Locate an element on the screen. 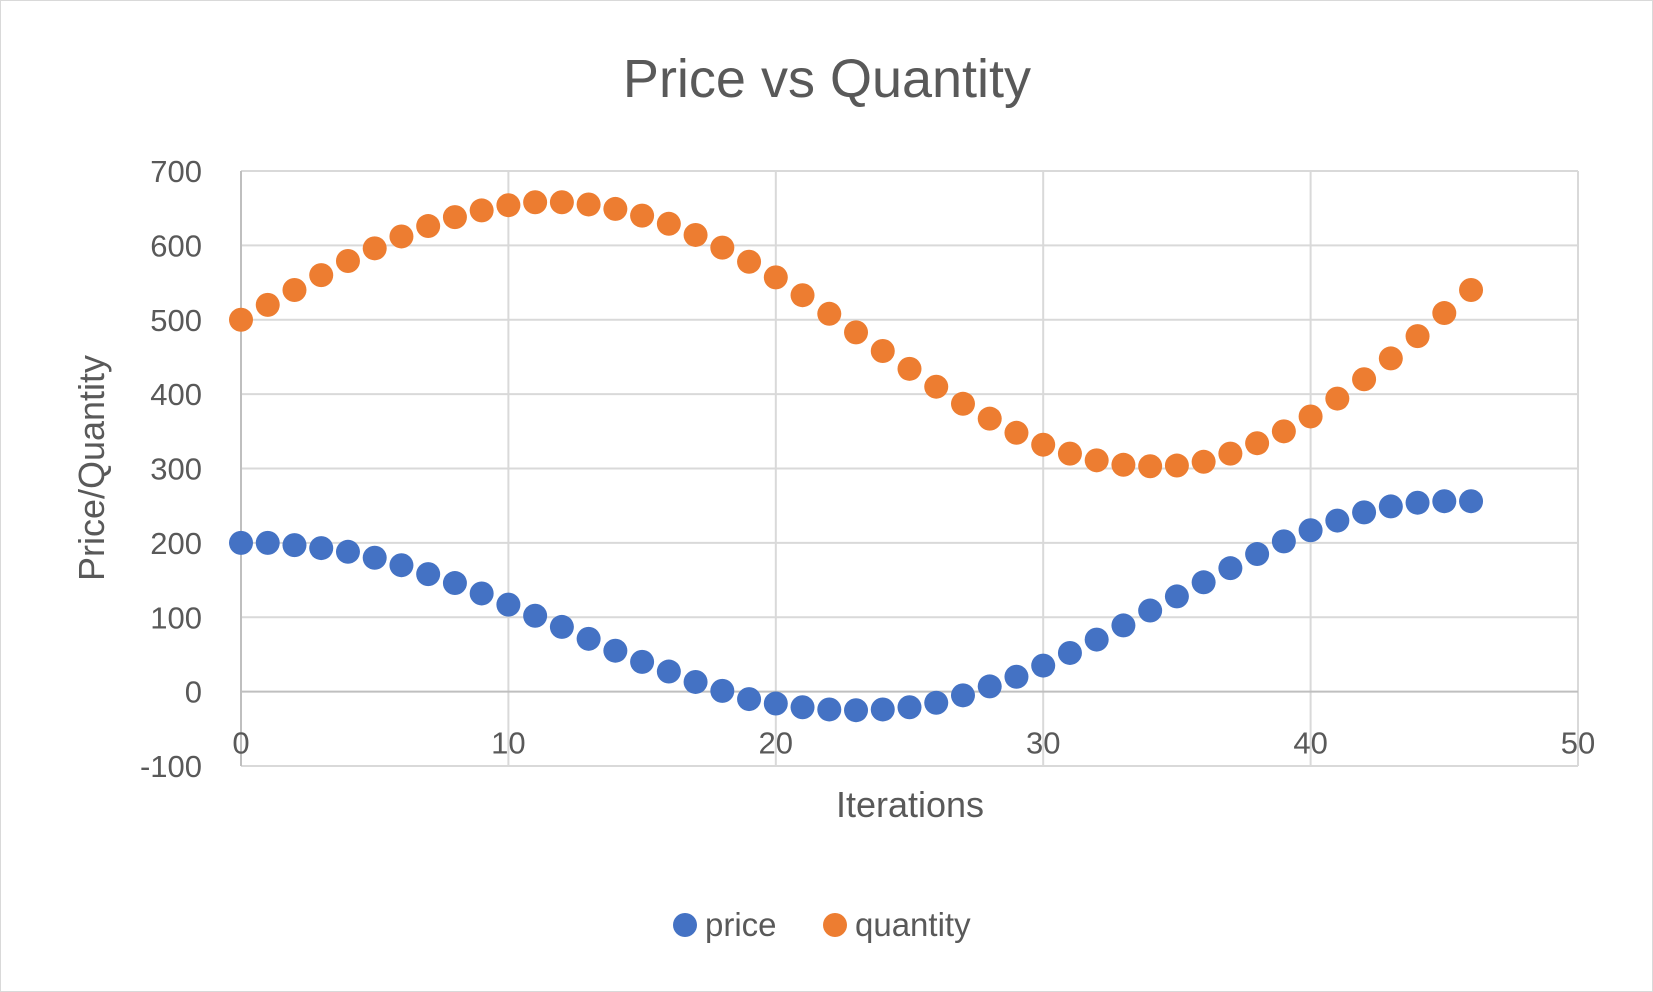 This screenshot has width=1653, height=992. x-axis-title: Iterations is located at coordinates (910, 804).